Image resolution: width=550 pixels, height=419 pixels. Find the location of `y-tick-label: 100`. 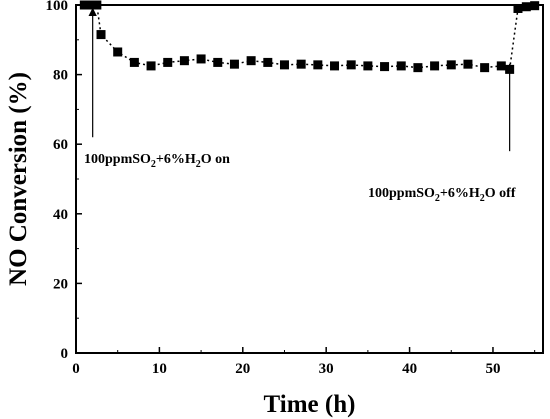

y-tick-label: 100 is located at coordinates (57, 7).